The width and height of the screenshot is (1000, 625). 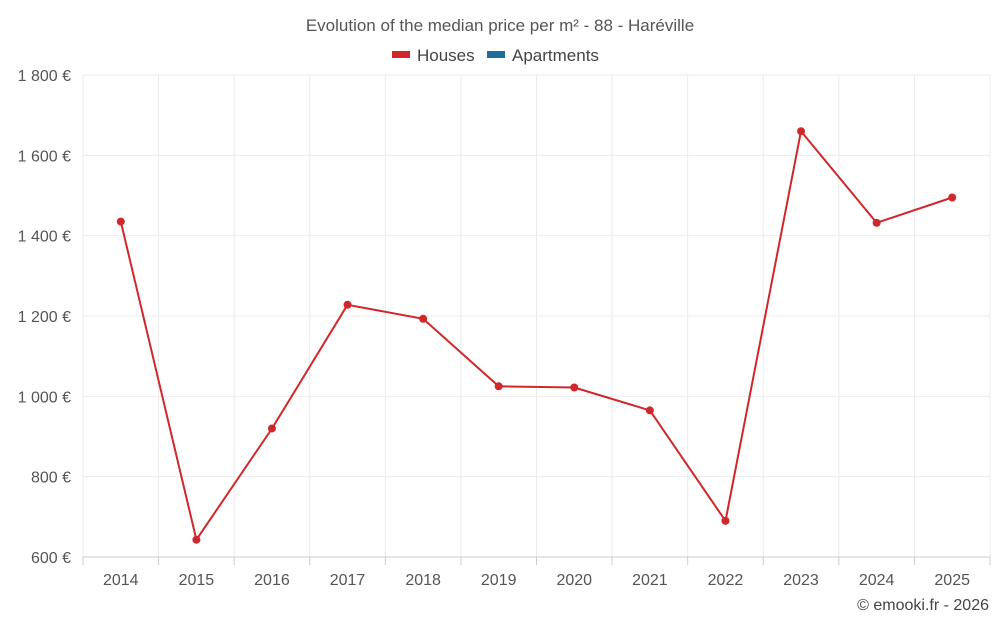 What do you see at coordinates (44, 76) in the screenshot?
I see `y-tick-label: 1 800 €` at bounding box center [44, 76].